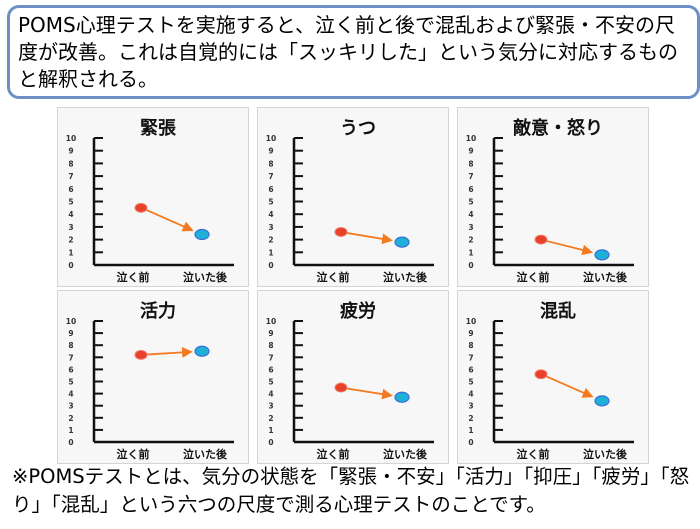  I want to click on chart-svg: 混乱 0 1 2 3 4 5 6 7 8 9 10 泣く前 泣いた後, so click(550, 381).